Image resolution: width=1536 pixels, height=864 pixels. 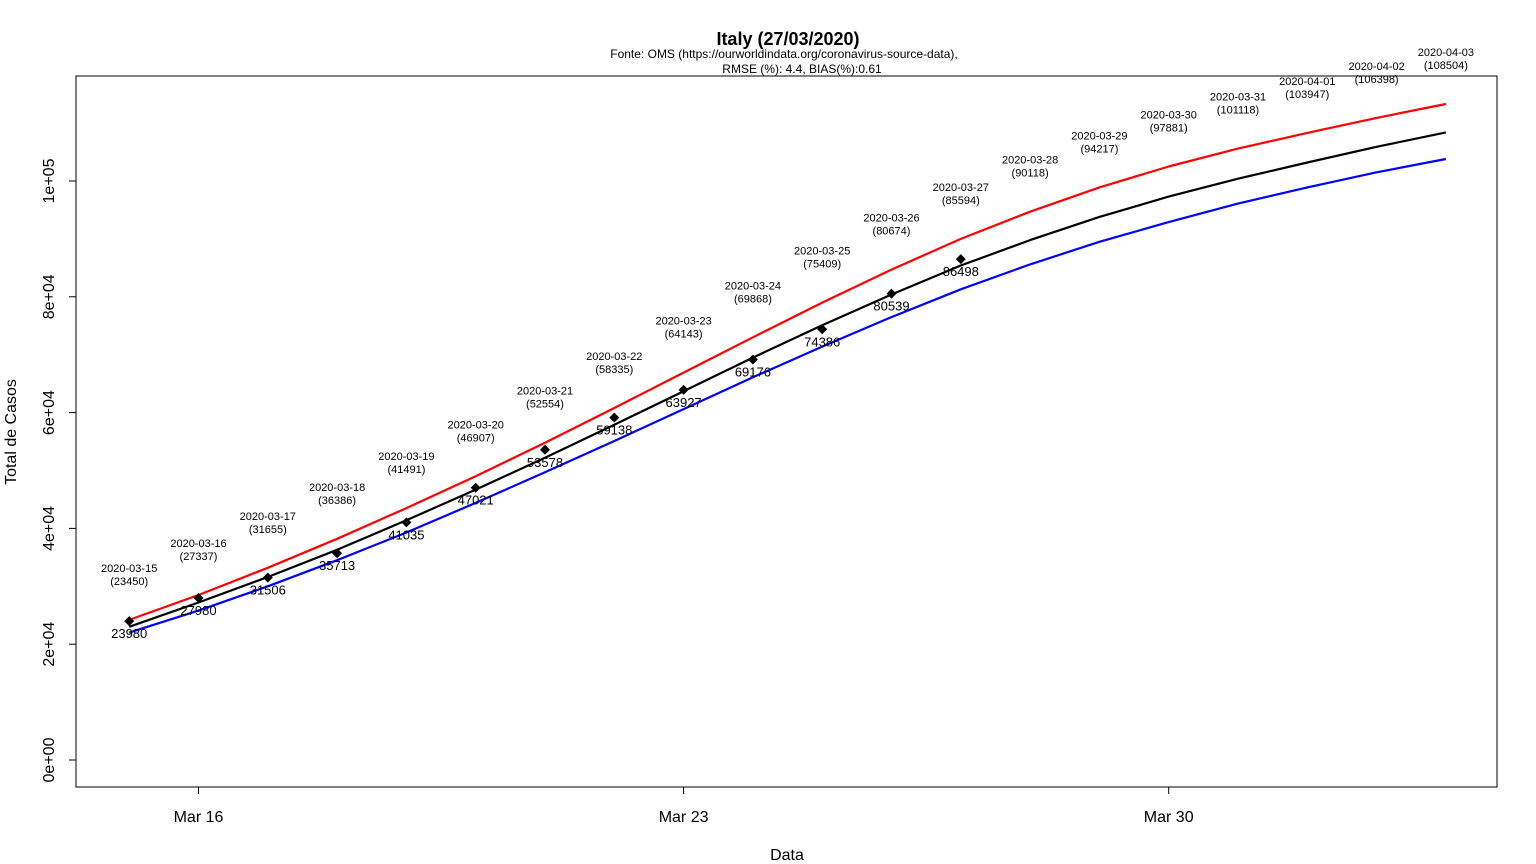 I want to click on y-tick-label: 6e+04, so click(x=49, y=412).